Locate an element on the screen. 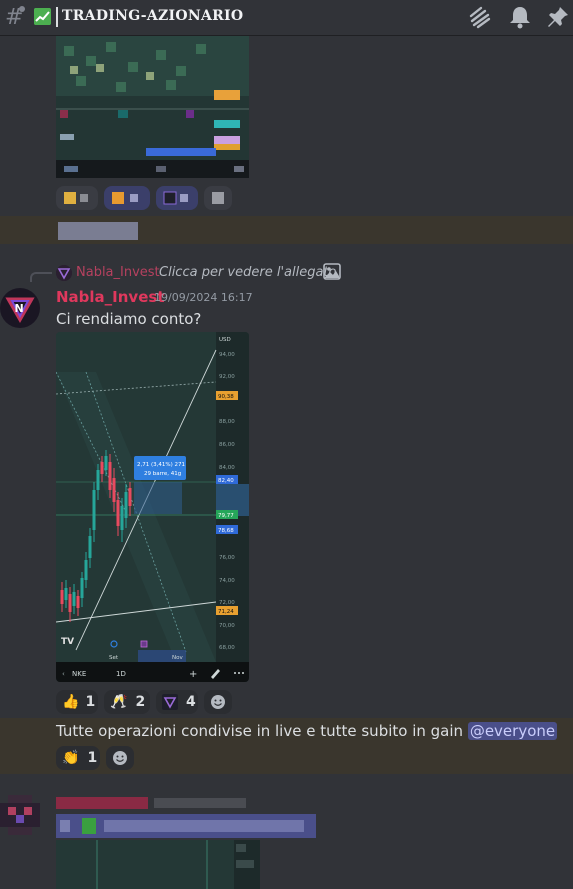  channel-header: # TRADING-AZIONARIO is located at coordinates (286, 18).